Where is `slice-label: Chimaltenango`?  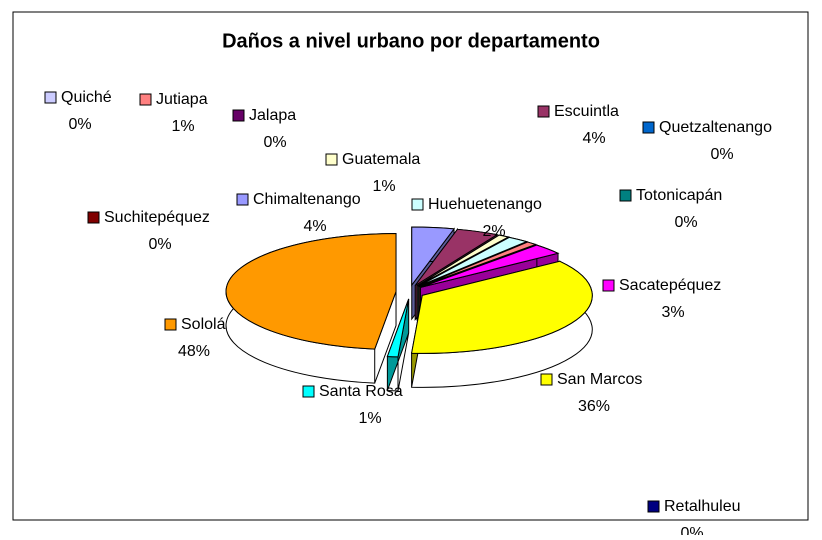 slice-label: Chimaltenango is located at coordinates (307, 199).